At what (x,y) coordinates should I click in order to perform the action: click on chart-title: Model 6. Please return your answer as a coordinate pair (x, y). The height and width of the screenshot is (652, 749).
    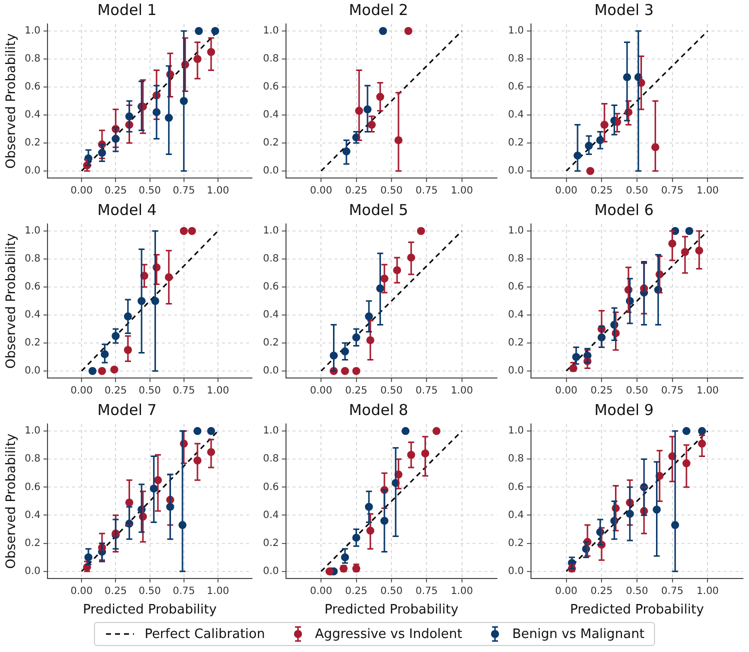
    Looking at the image, I should click on (624, 209).